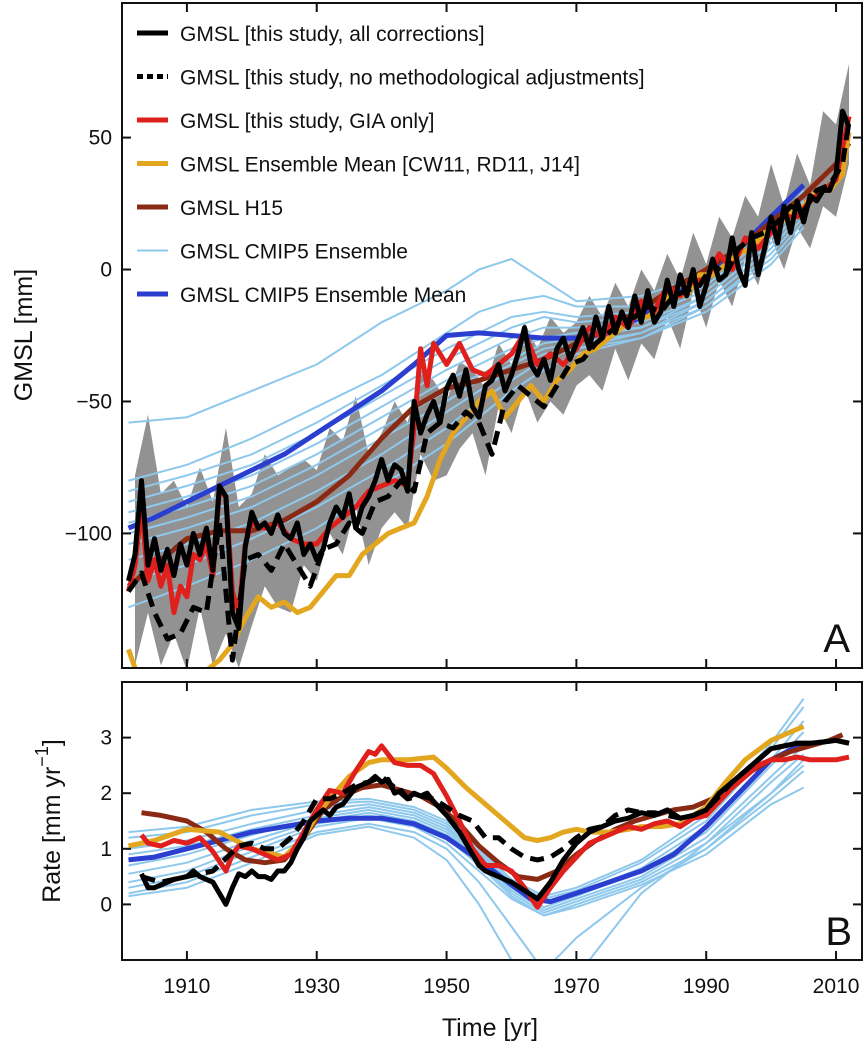 The width and height of the screenshot is (866, 1049). Describe the element at coordinates (316, 986) in the screenshot. I see `x-tick-label: 1930` at that location.